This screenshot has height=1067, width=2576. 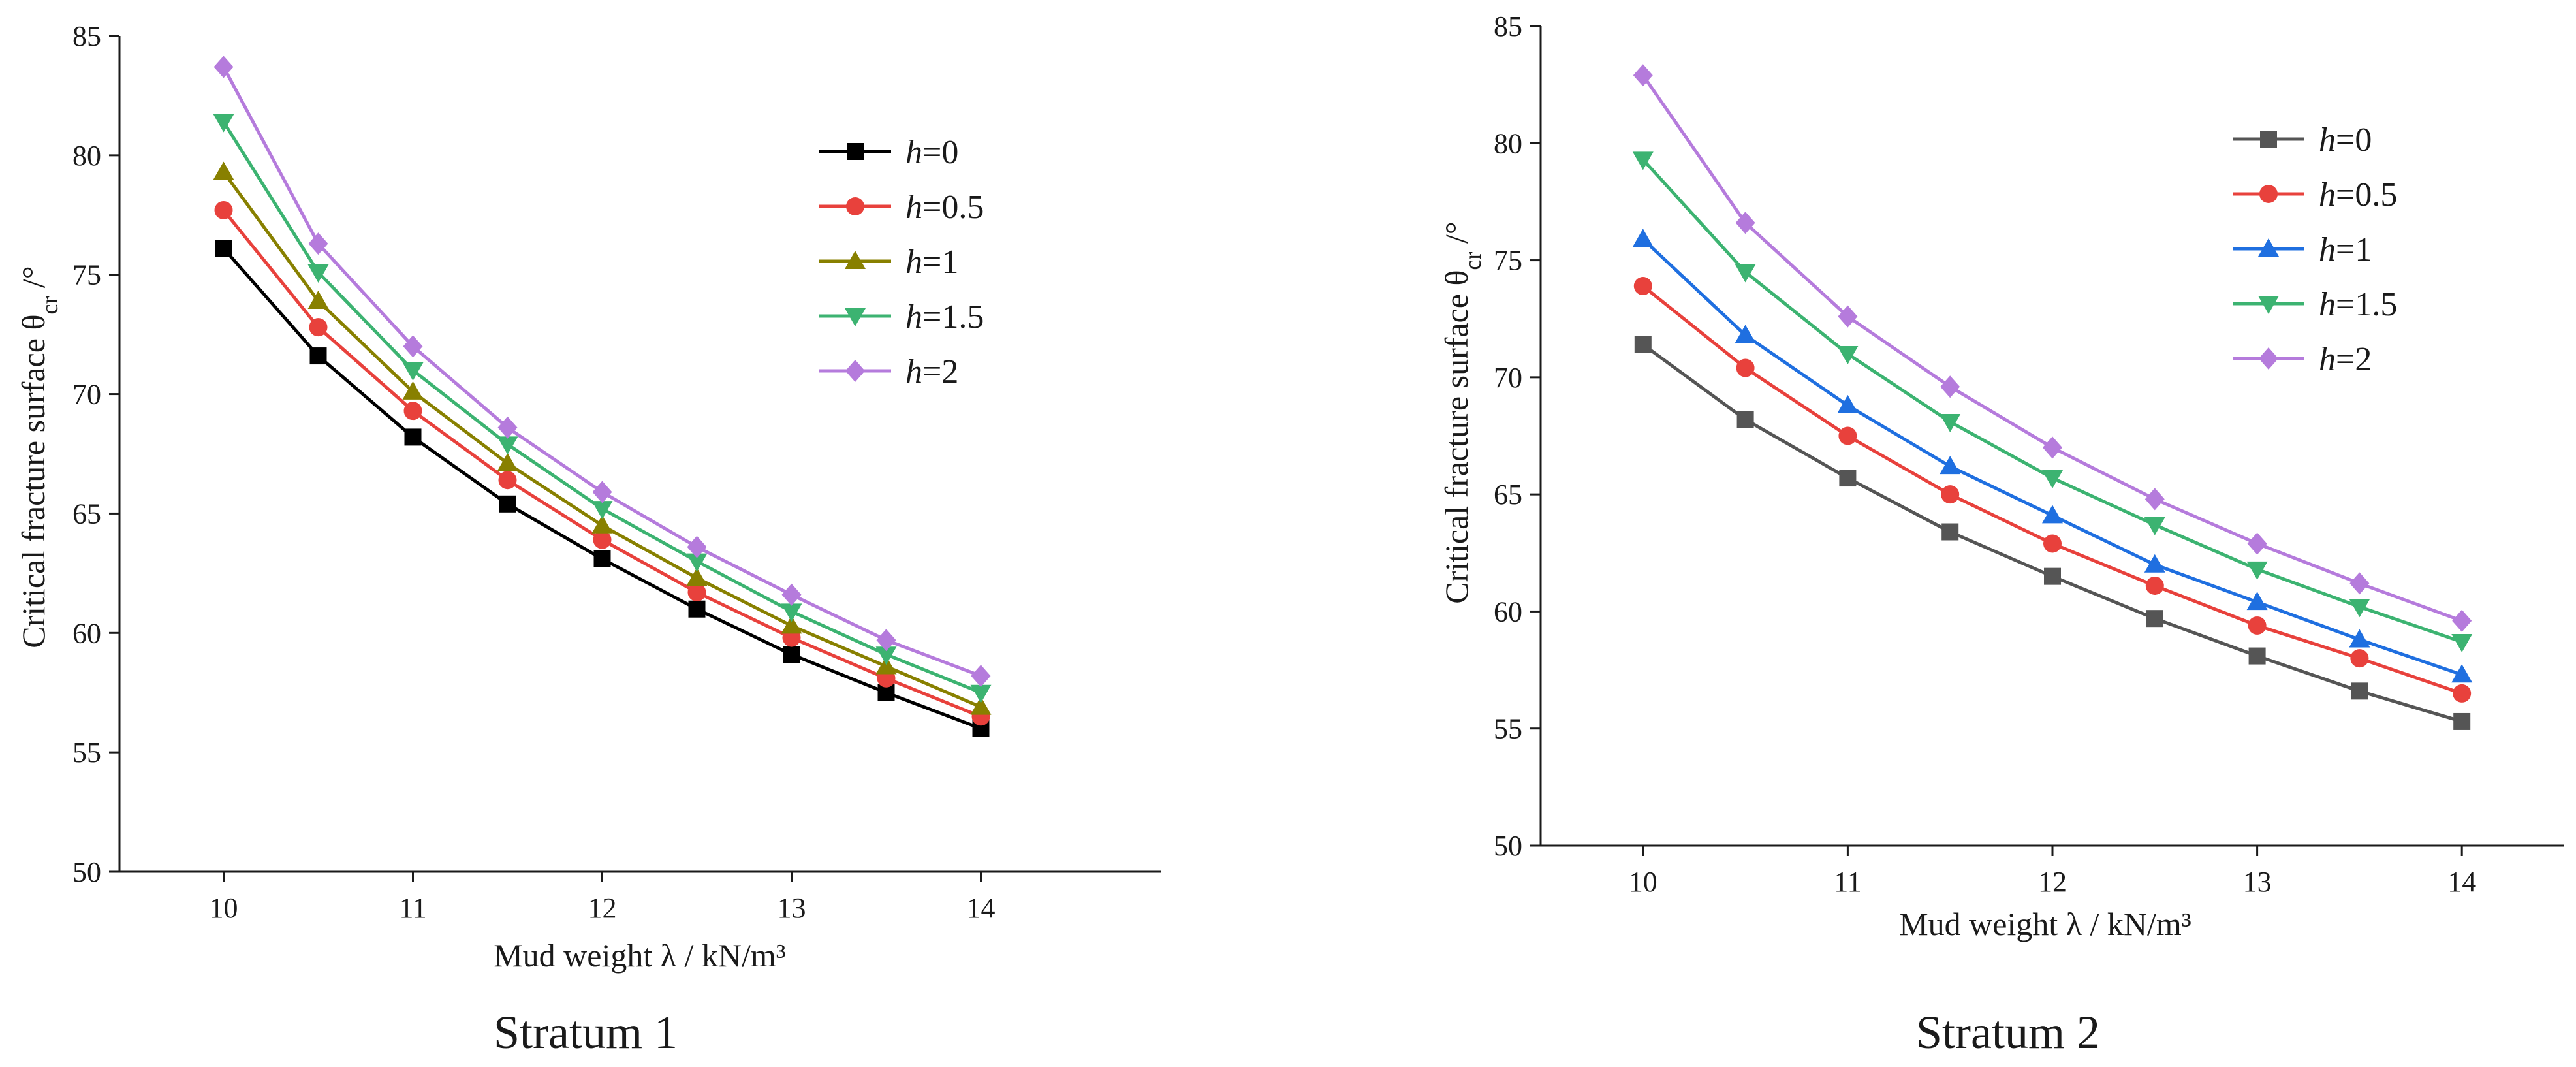 What do you see at coordinates (86, 275) in the screenshot?
I see `y-tick-label: 75` at bounding box center [86, 275].